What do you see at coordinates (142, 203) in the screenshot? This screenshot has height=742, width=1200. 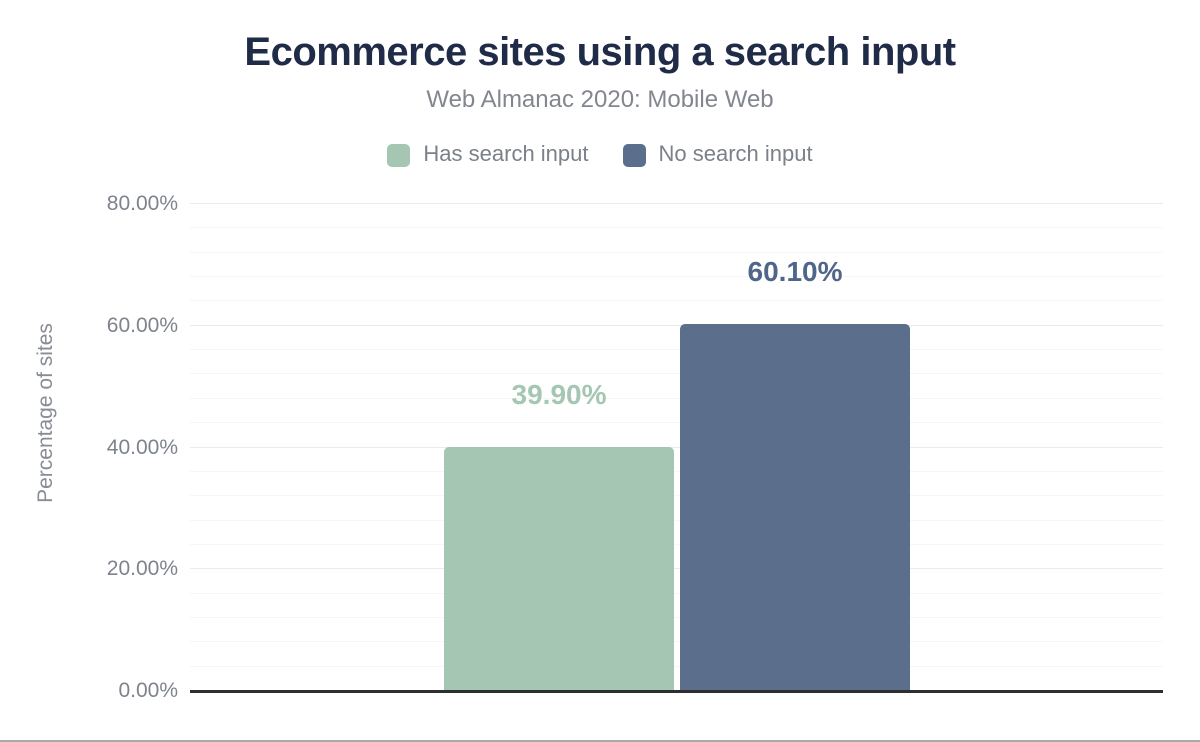 I see `y-tick-label: 80.00%` at bounding box center [142, 203].